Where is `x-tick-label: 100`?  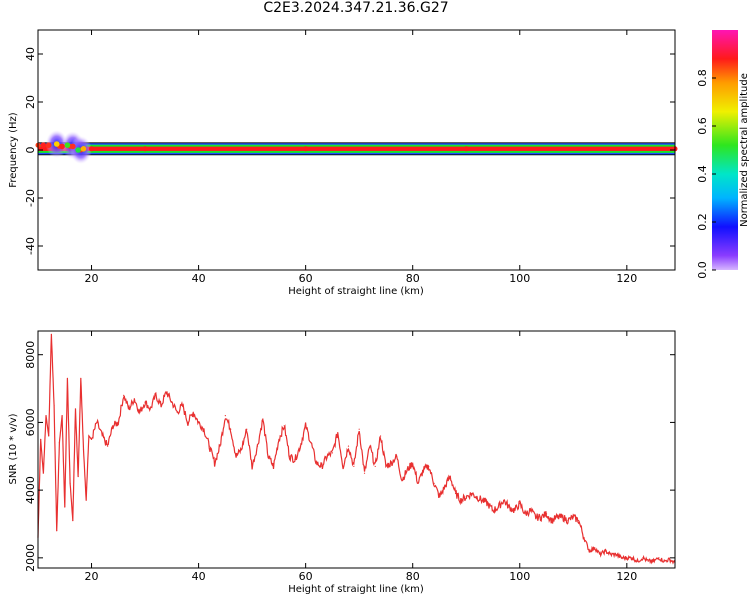 x-tick-label: 100 is located at coordinates (519, 576).